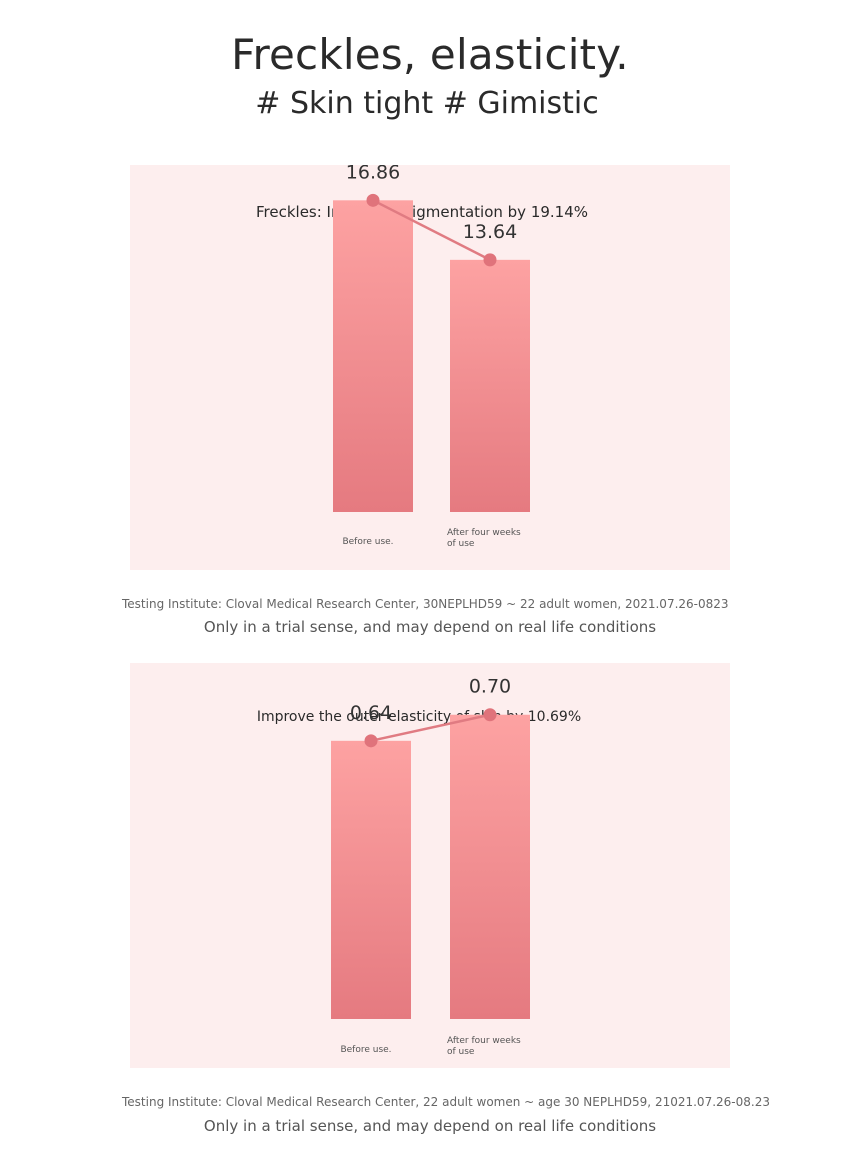  Describe the element at coordinates (427, 103) in the screenshot. I see `page-subtitle: # Skin tight # Gimistic` at that location.